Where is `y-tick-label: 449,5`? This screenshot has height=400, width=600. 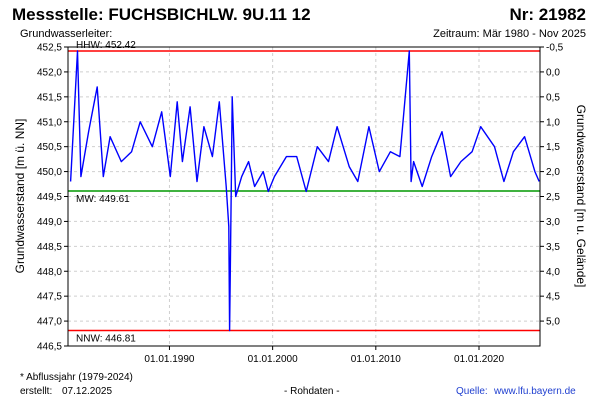
y-tick-label: 449,5 is located at coordinates (49, 197).